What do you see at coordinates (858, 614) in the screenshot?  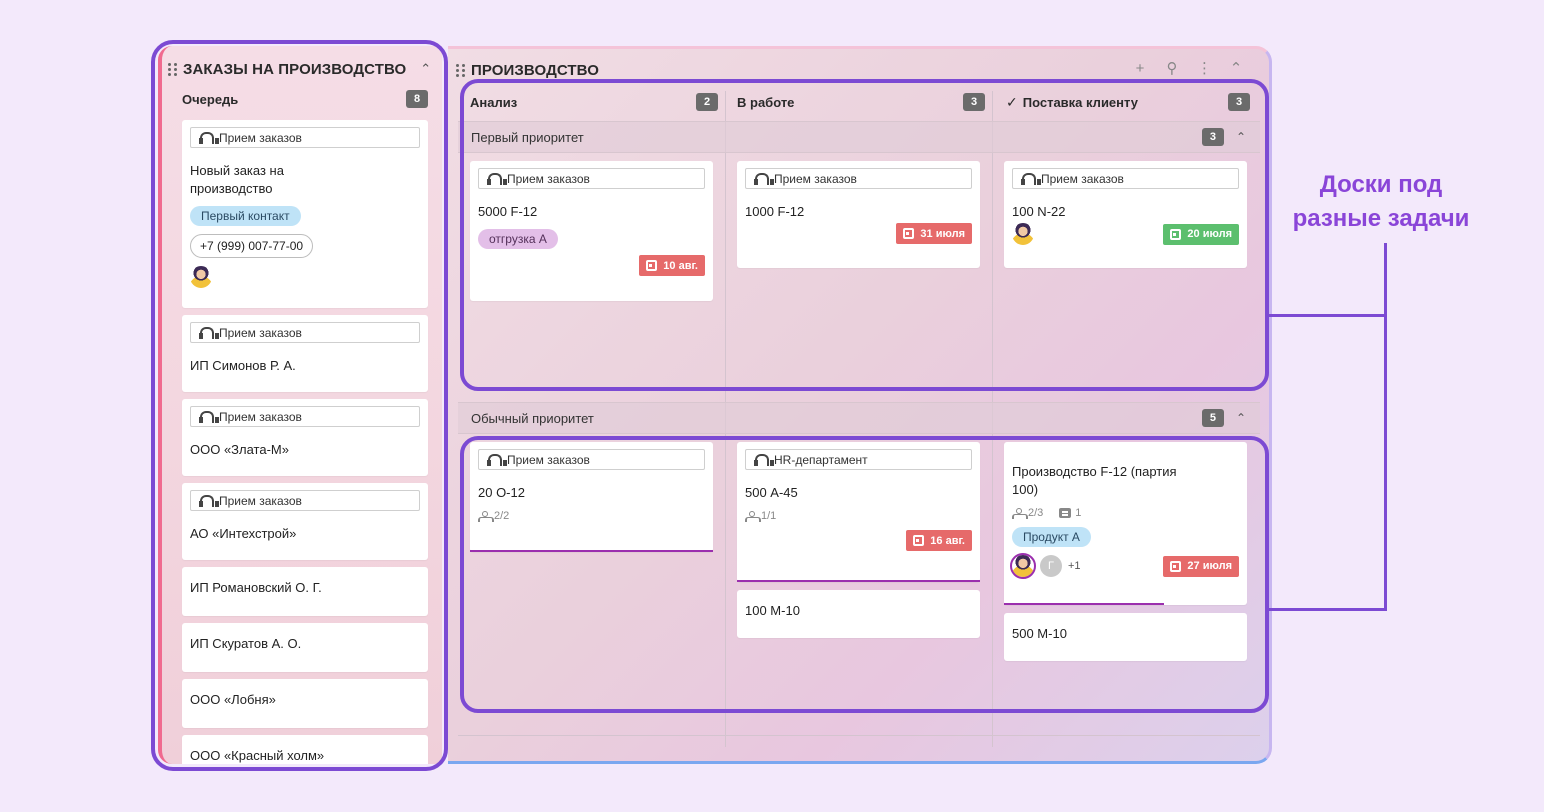 I see `task-card: 100 M-10` at bounding box center [858, 614].